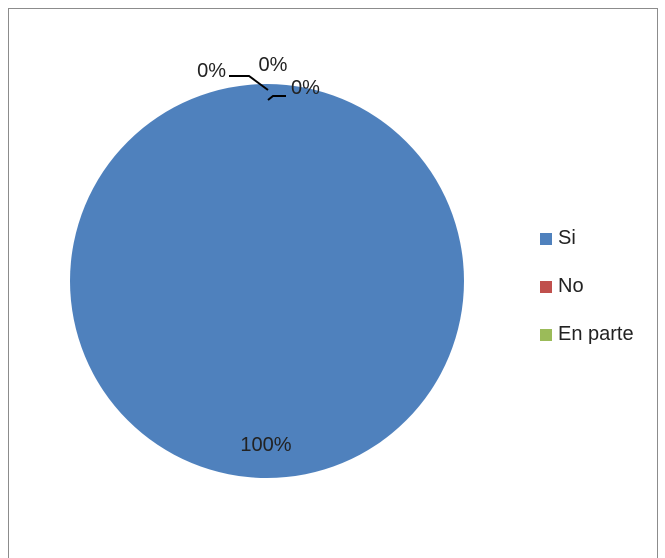  I want to click on legend-swatch-en-parte, so click(546, 334).